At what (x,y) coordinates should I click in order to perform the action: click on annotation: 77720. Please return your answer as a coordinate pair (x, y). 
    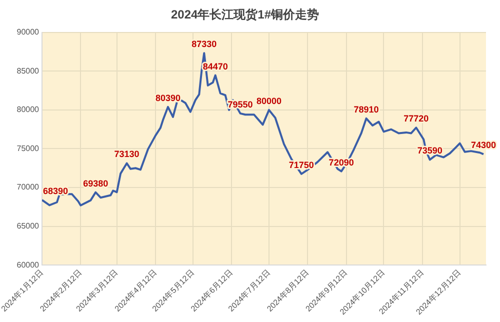
    Looking at the image, I should click on (416, 119).